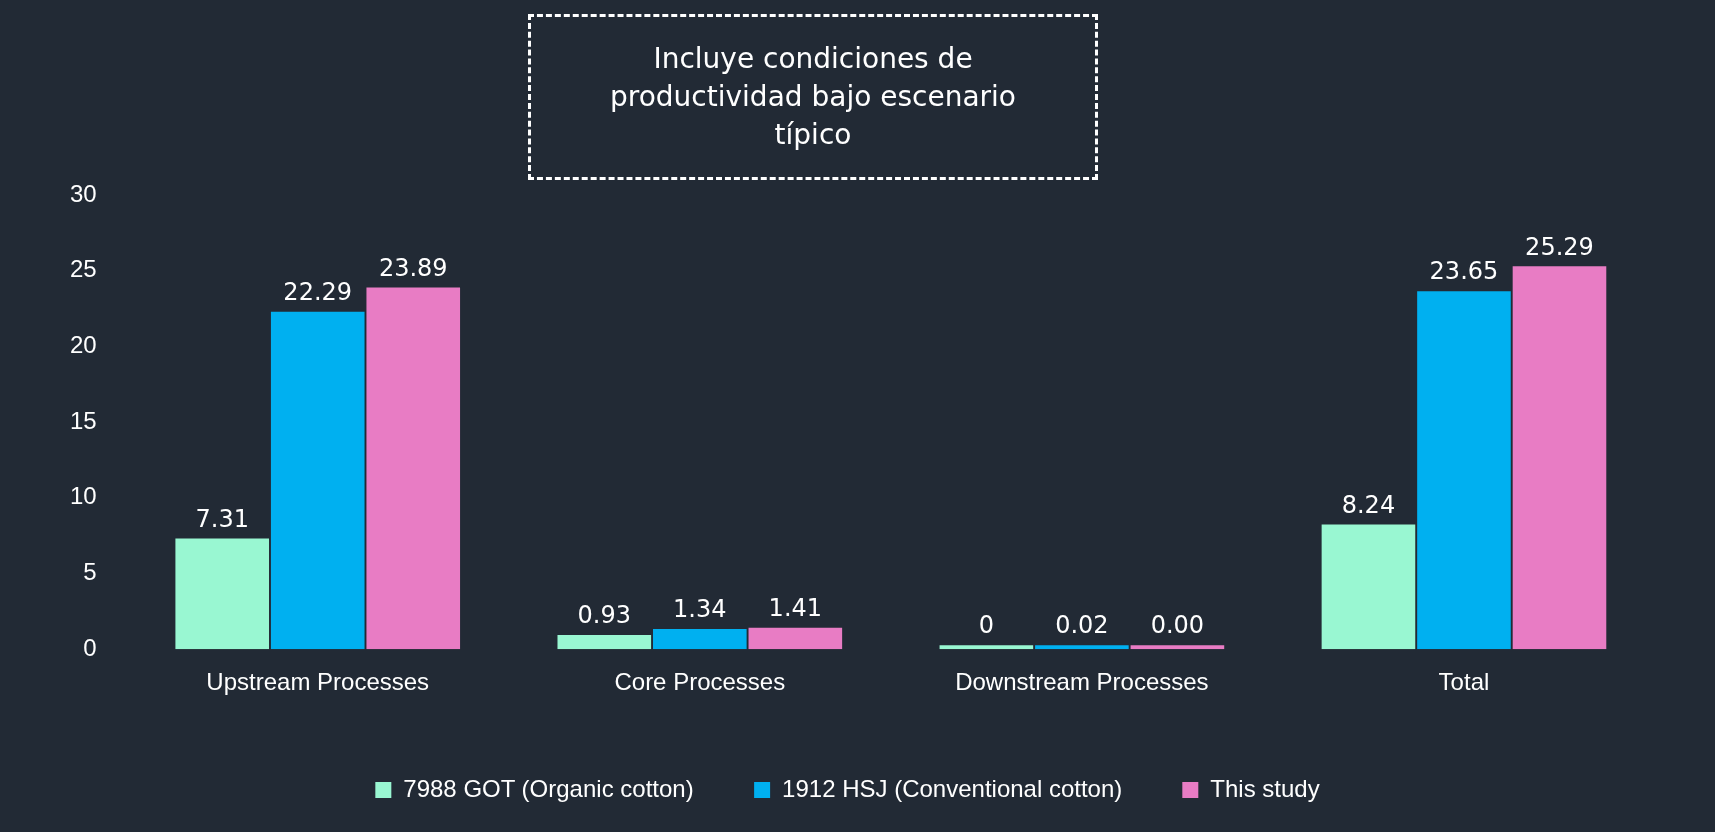 The height and width of the screenshot is (832, 1715). Describe the element at coordinates (318, 682) in the screenshot. I see `x-tick-label: Upstream Processes` at that location.